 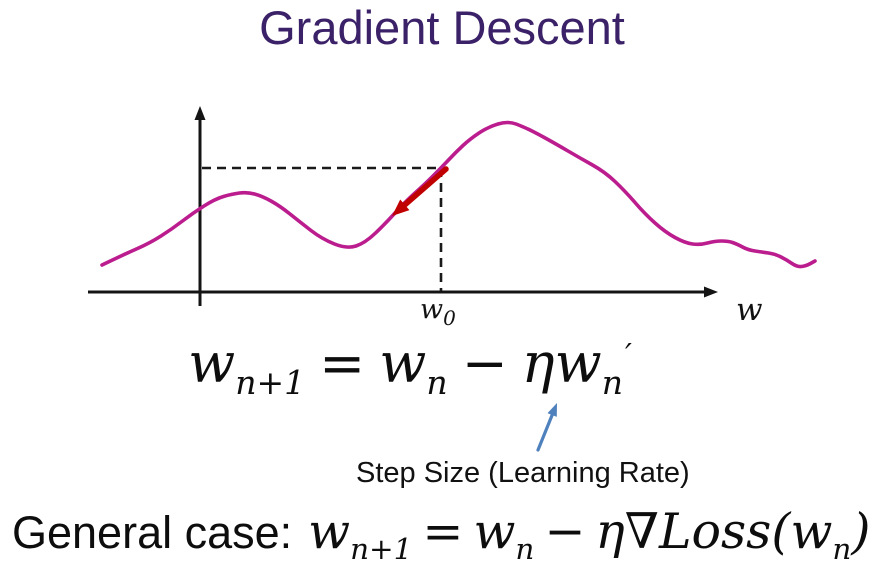 What do you see at coordinates (545, 432) in the screenshot?
I see `step-arrow-shaft` at bounding box center [545, 432].